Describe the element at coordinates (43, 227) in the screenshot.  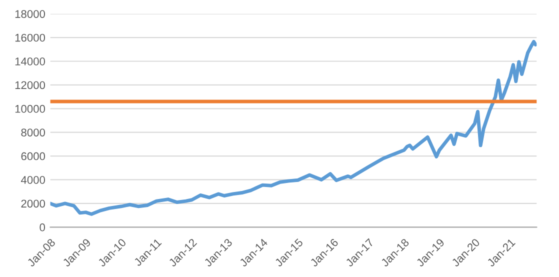
I see `y-tick-label: 0` at that location.